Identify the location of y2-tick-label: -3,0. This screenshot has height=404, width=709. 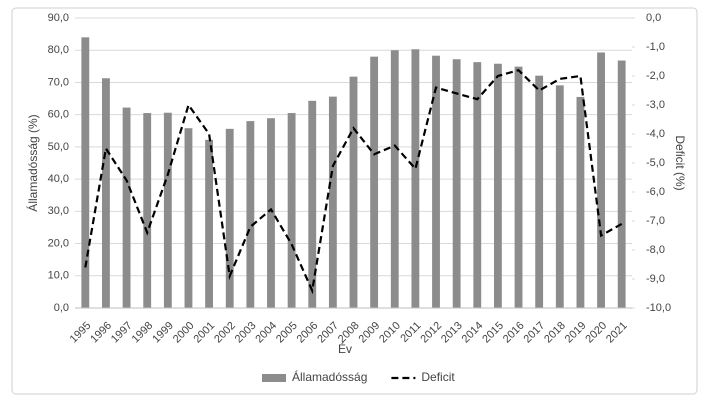
(655, 105).